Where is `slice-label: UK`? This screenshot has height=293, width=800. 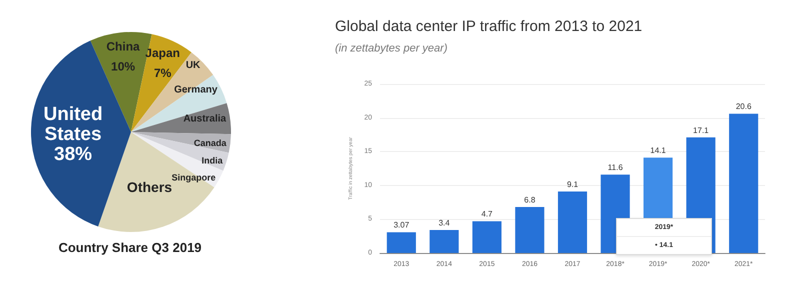
slice-label: UK is located at coordinates (194, 66).